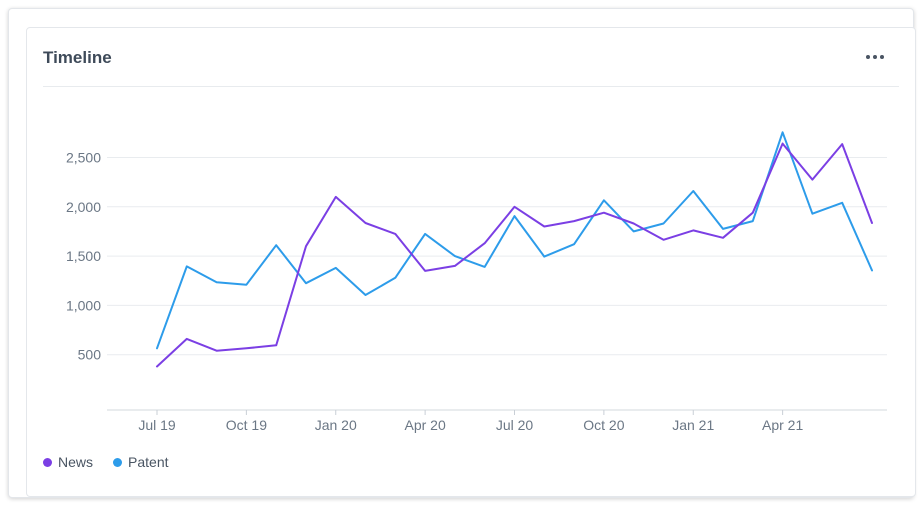 Image resolution: width=922 pixels, height=506 pixels. I want to click on x-tick-label: Jan 20, so click(336, 425).